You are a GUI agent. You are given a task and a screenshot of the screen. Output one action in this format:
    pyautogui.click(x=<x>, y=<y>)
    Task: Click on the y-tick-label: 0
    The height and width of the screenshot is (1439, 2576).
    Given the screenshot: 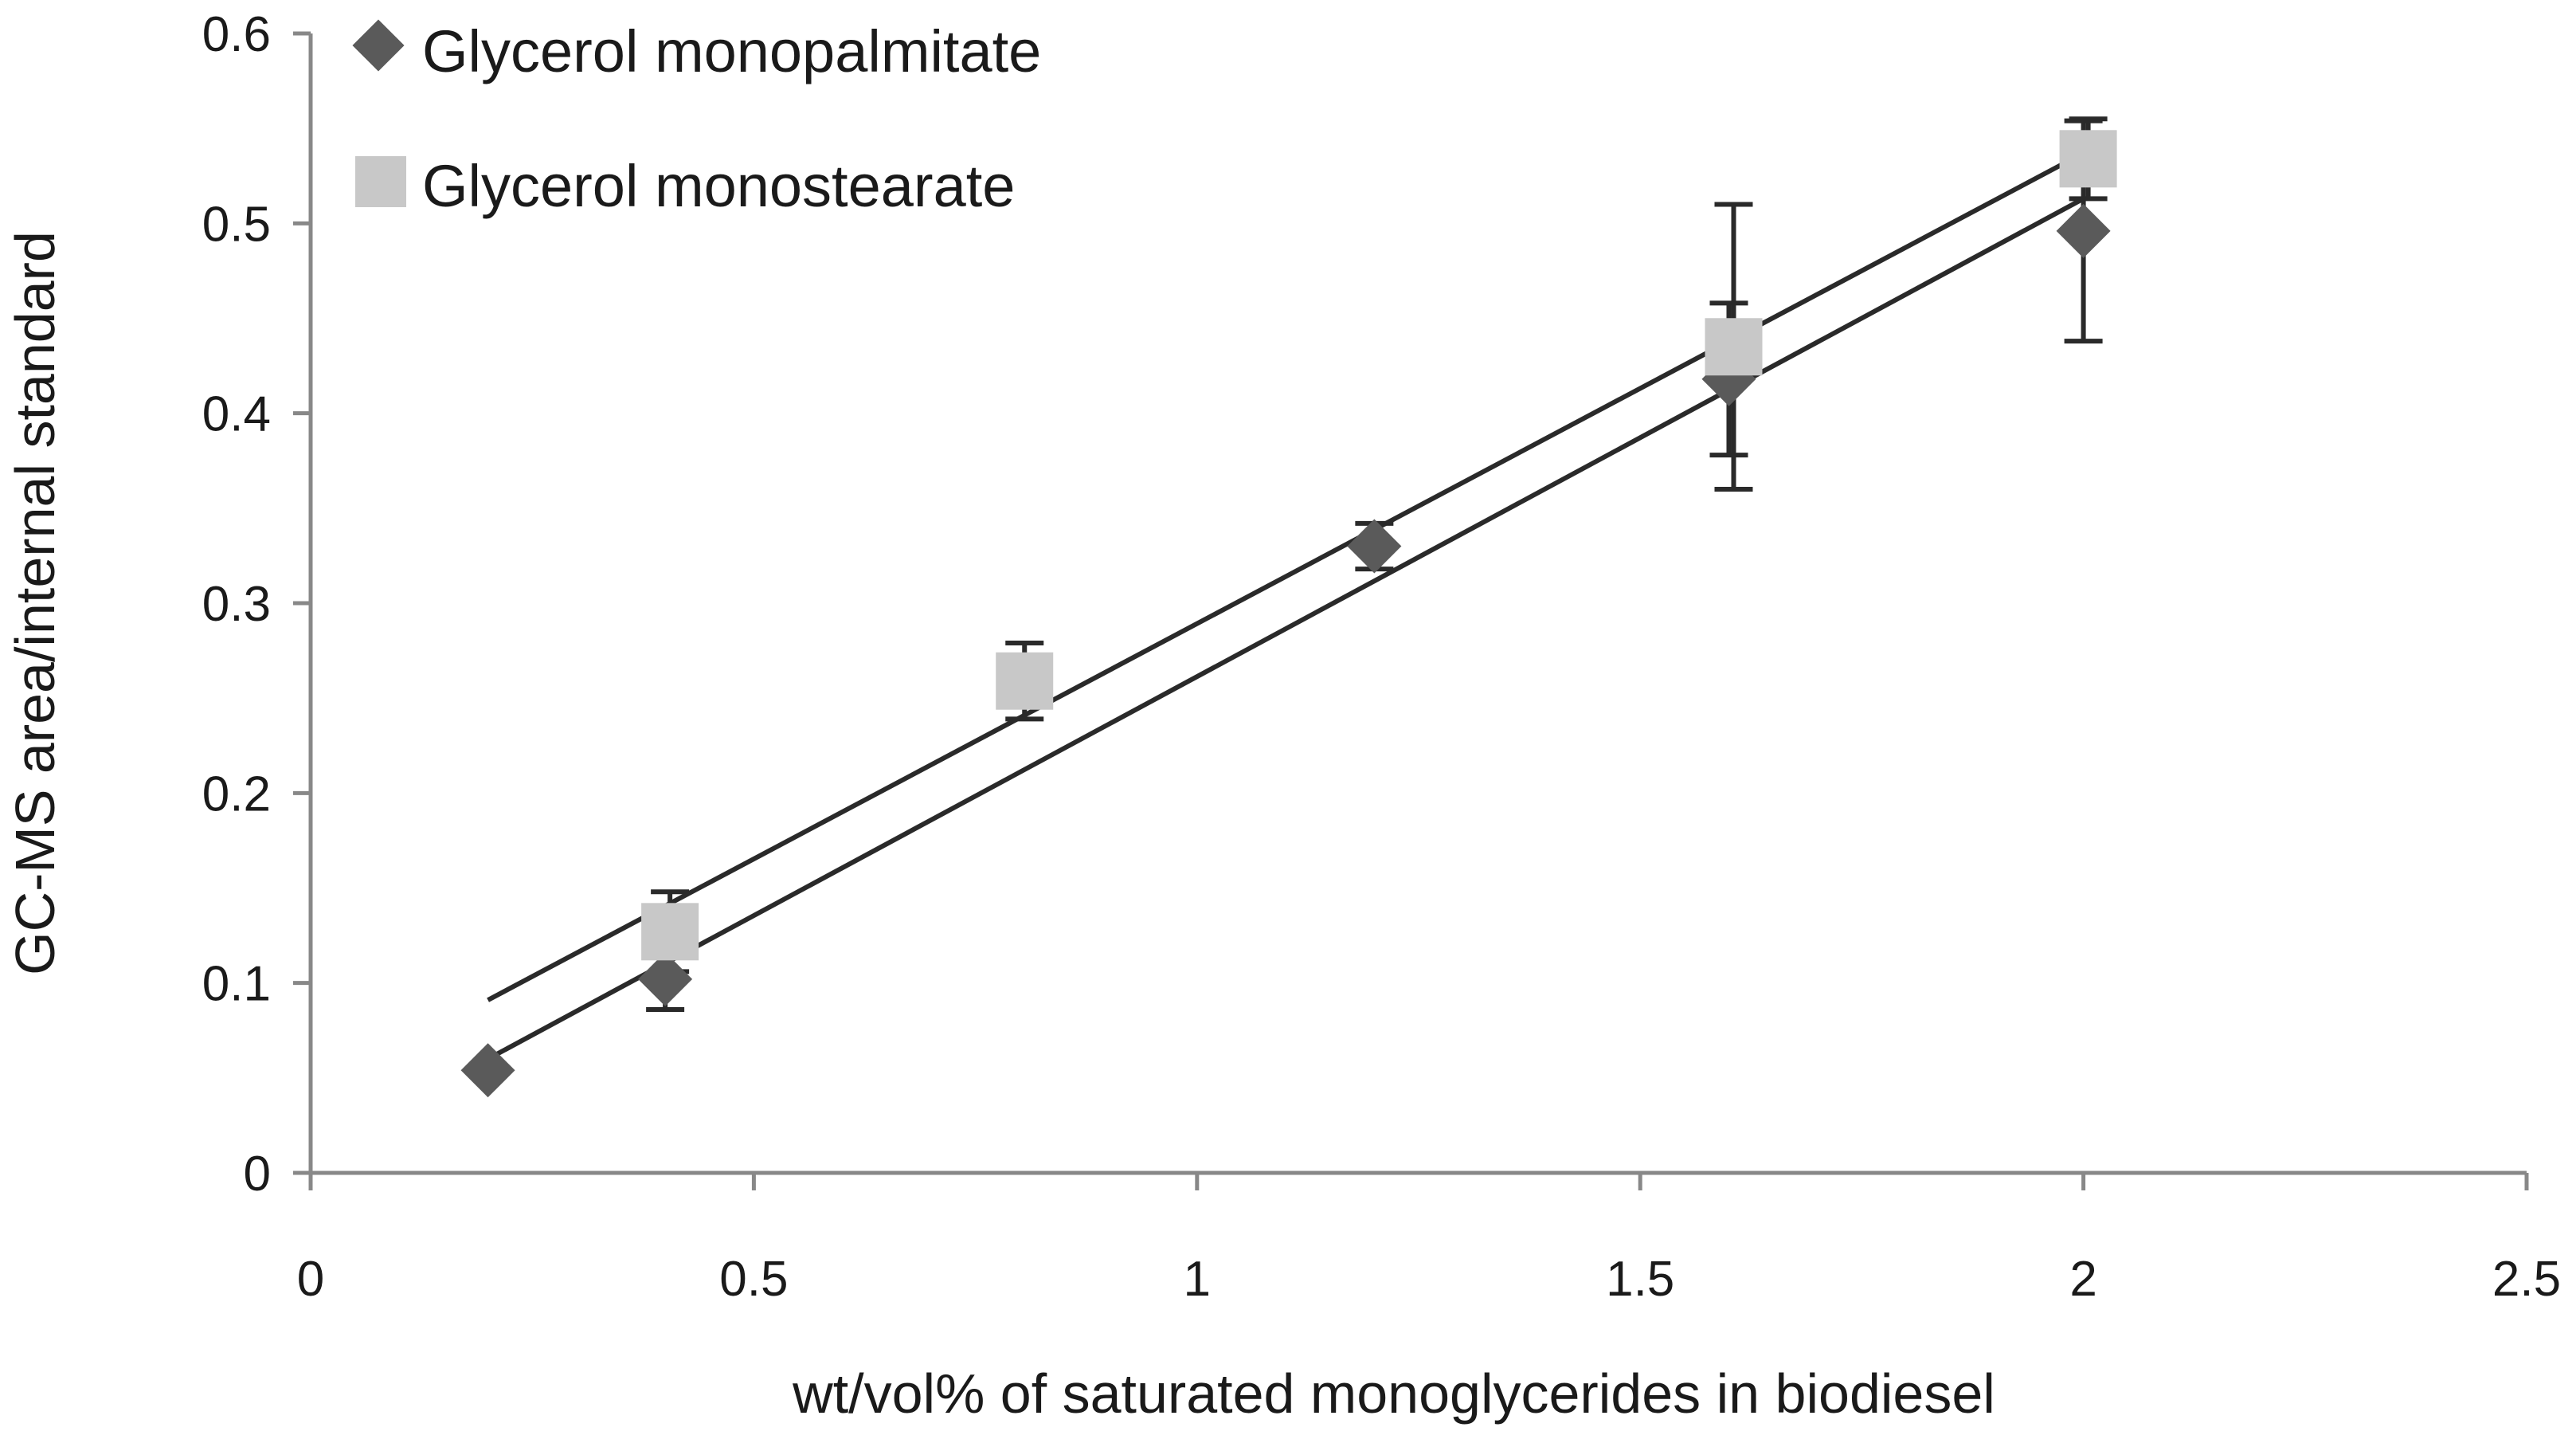 What is the action you would take?
    pyautogui.click(x=257, y=1174)
    